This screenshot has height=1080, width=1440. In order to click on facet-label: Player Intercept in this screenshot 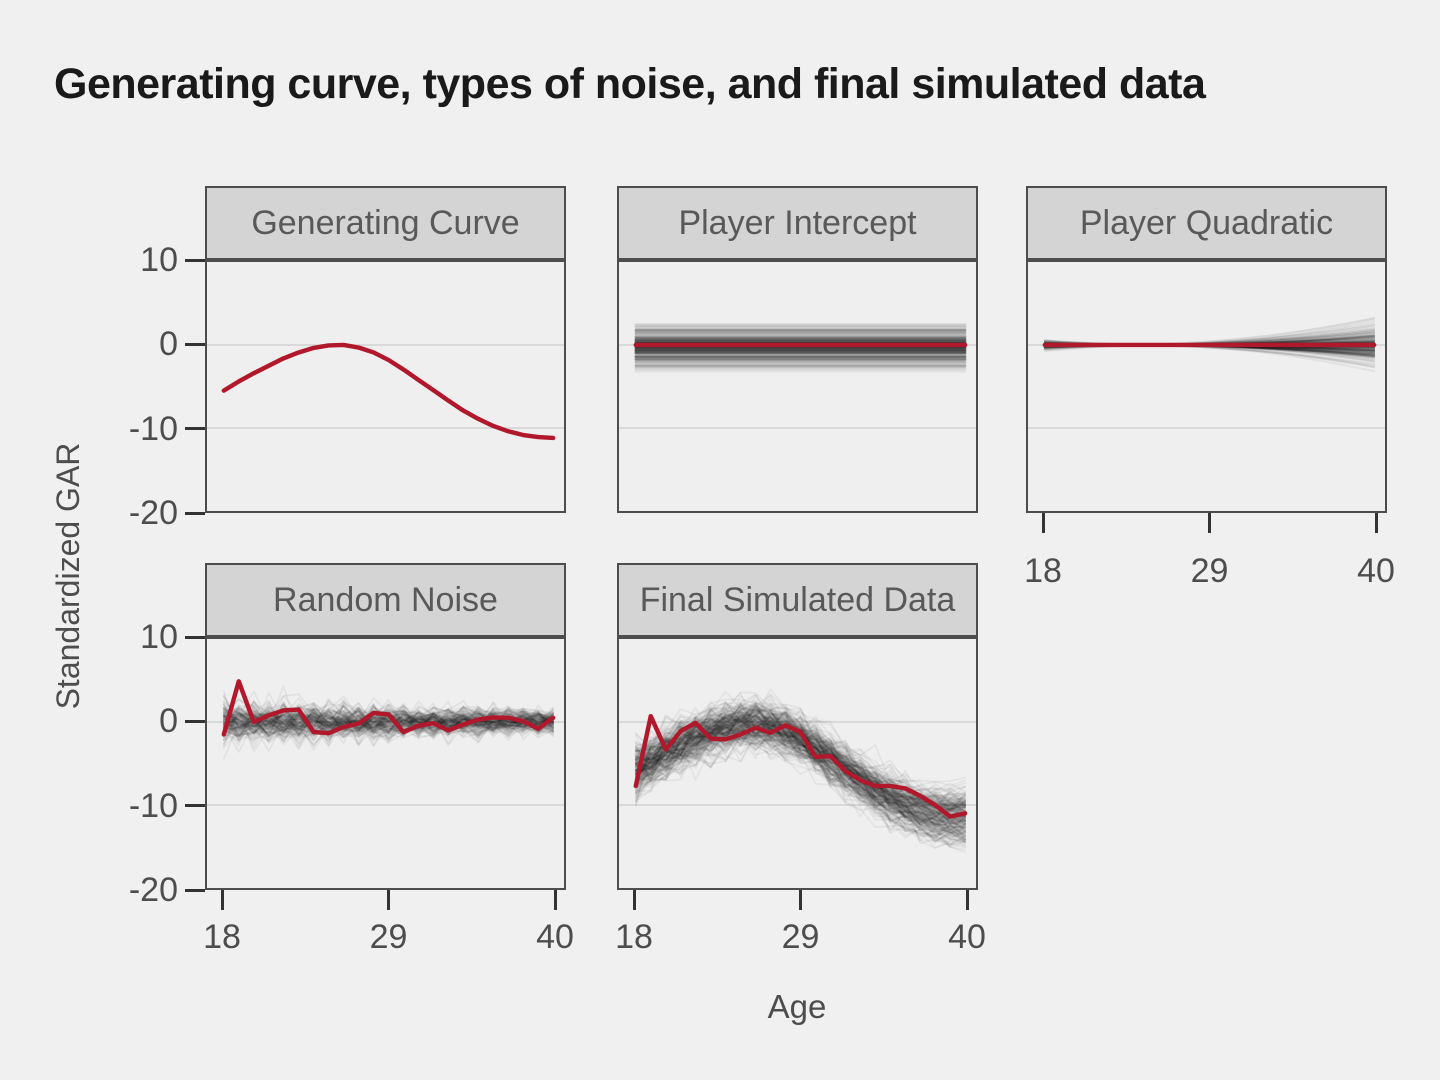, I will do `click(797, 222)`.